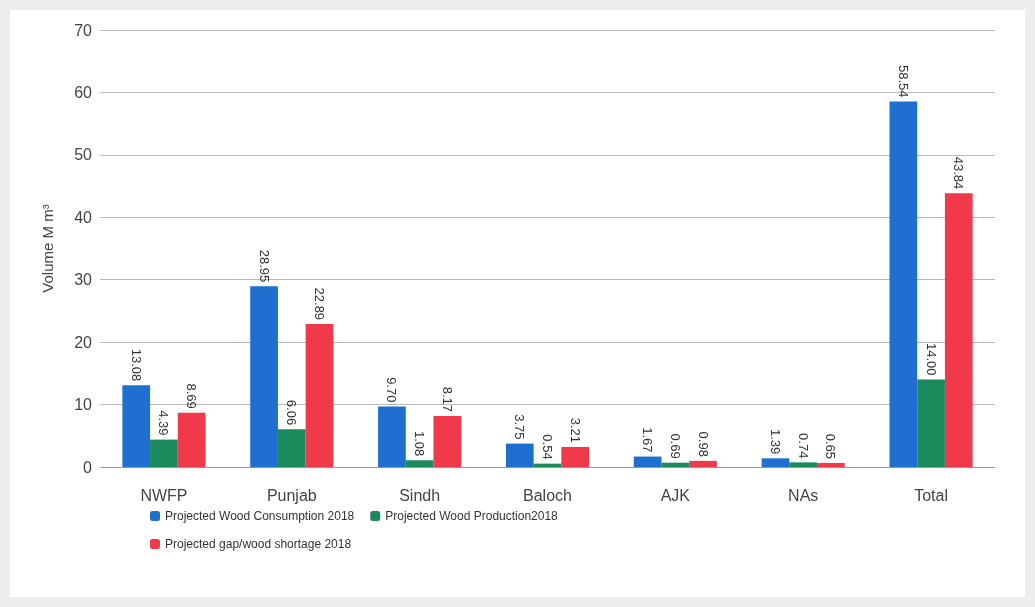  What do you see at coordinates (703, 444) in the screenshot?
I see `data-label: 0.98` at bounding box center [703, 444].